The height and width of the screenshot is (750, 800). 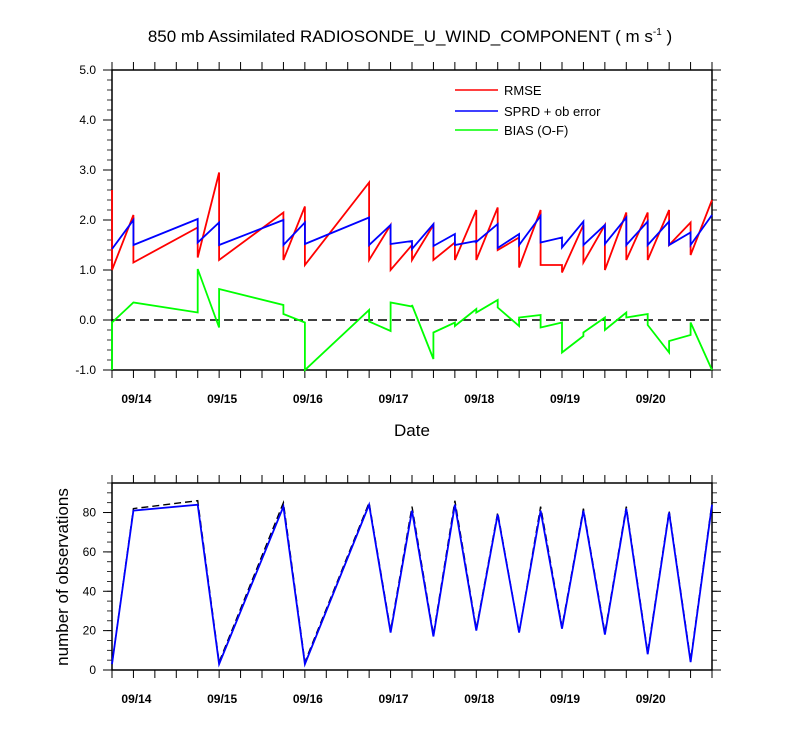 I want to click on y-axis-label-bottom: number of observations, so click(x=62, y=577).